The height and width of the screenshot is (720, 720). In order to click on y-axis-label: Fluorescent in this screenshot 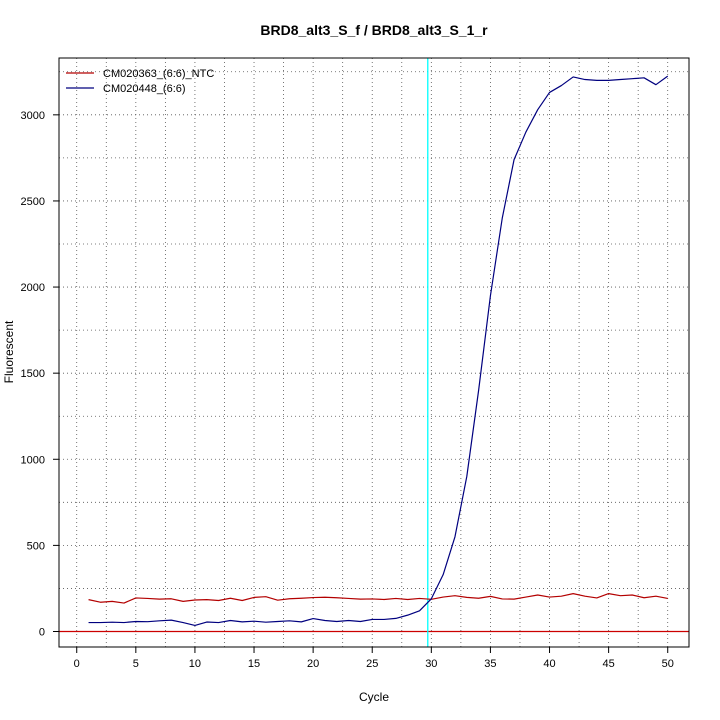, I will do `click(9, 351)`.